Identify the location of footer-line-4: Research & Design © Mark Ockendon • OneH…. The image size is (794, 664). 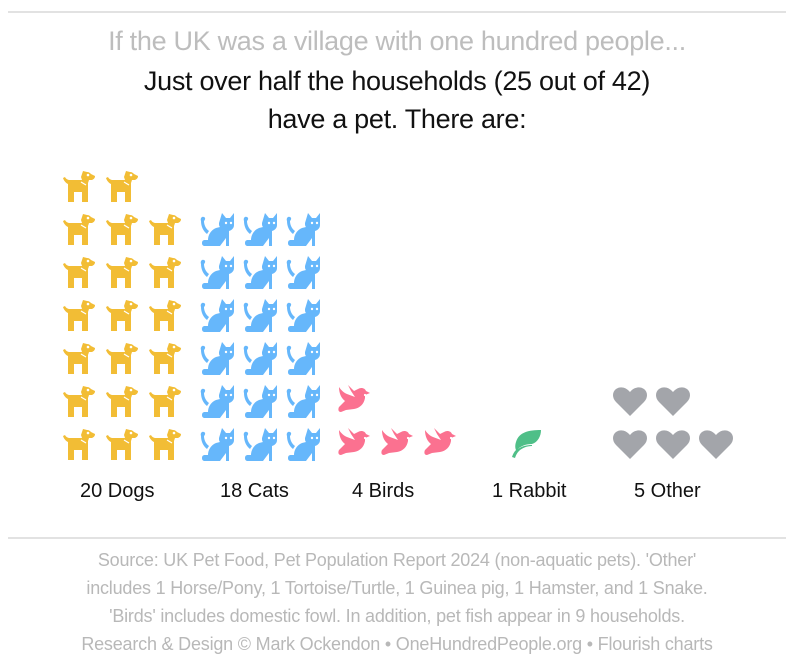
(397, 644).